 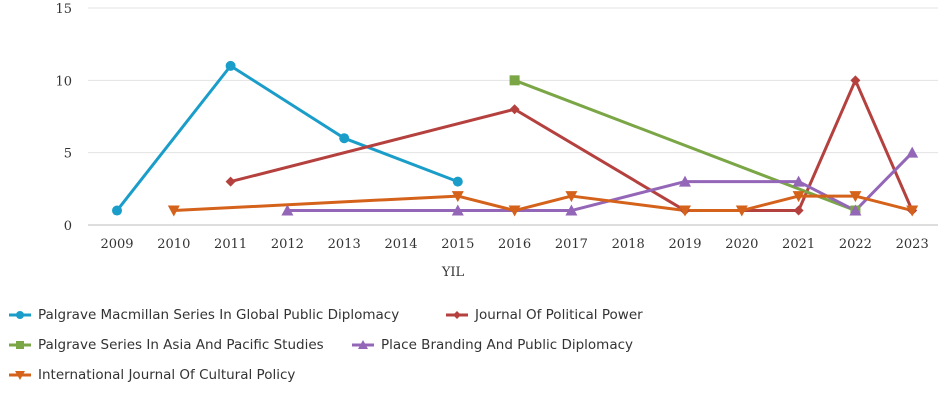 I want to click on x-tick-label: 2020, so click(x=741, y=244).